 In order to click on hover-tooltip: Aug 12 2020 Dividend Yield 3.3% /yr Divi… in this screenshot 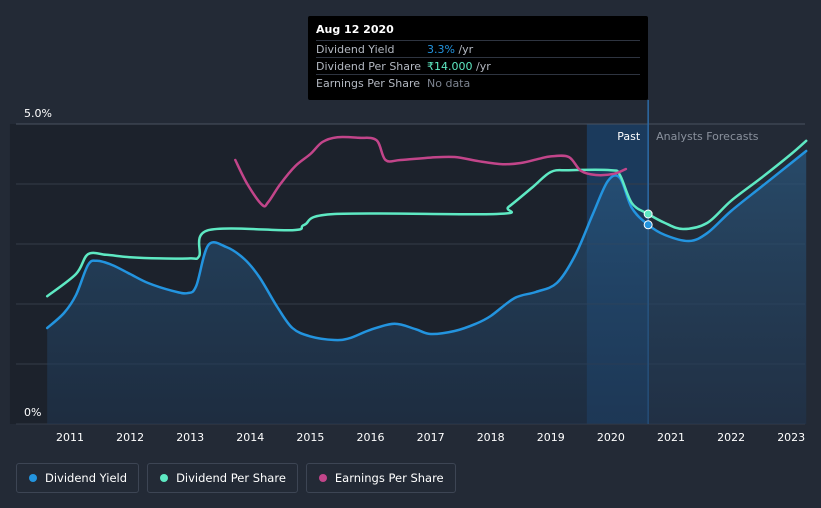, I will do `click(478, 58)`.